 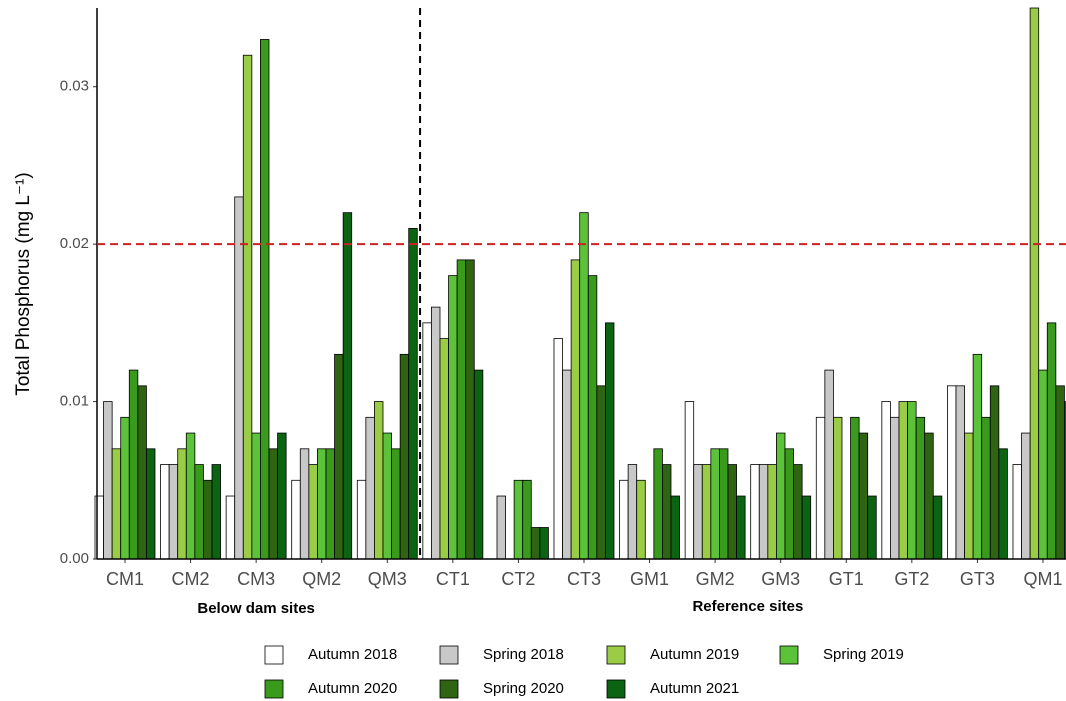 I want to click on x-tick-label: QM1, so click(x=1042, y=579).